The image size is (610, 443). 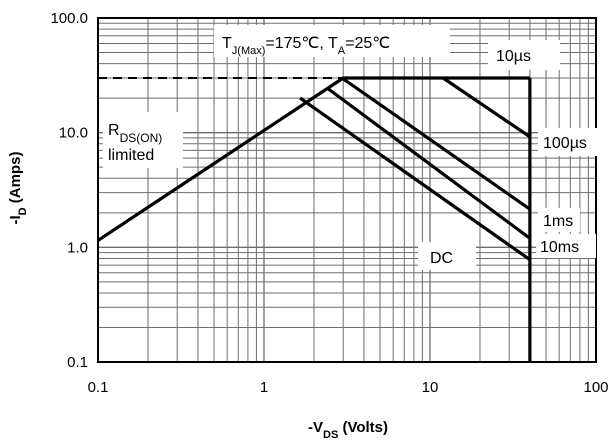 What do you see at coordinates (595, 387) in the screenshot?
I see `x-tick-label: 100` at bounding box center [595, 387].